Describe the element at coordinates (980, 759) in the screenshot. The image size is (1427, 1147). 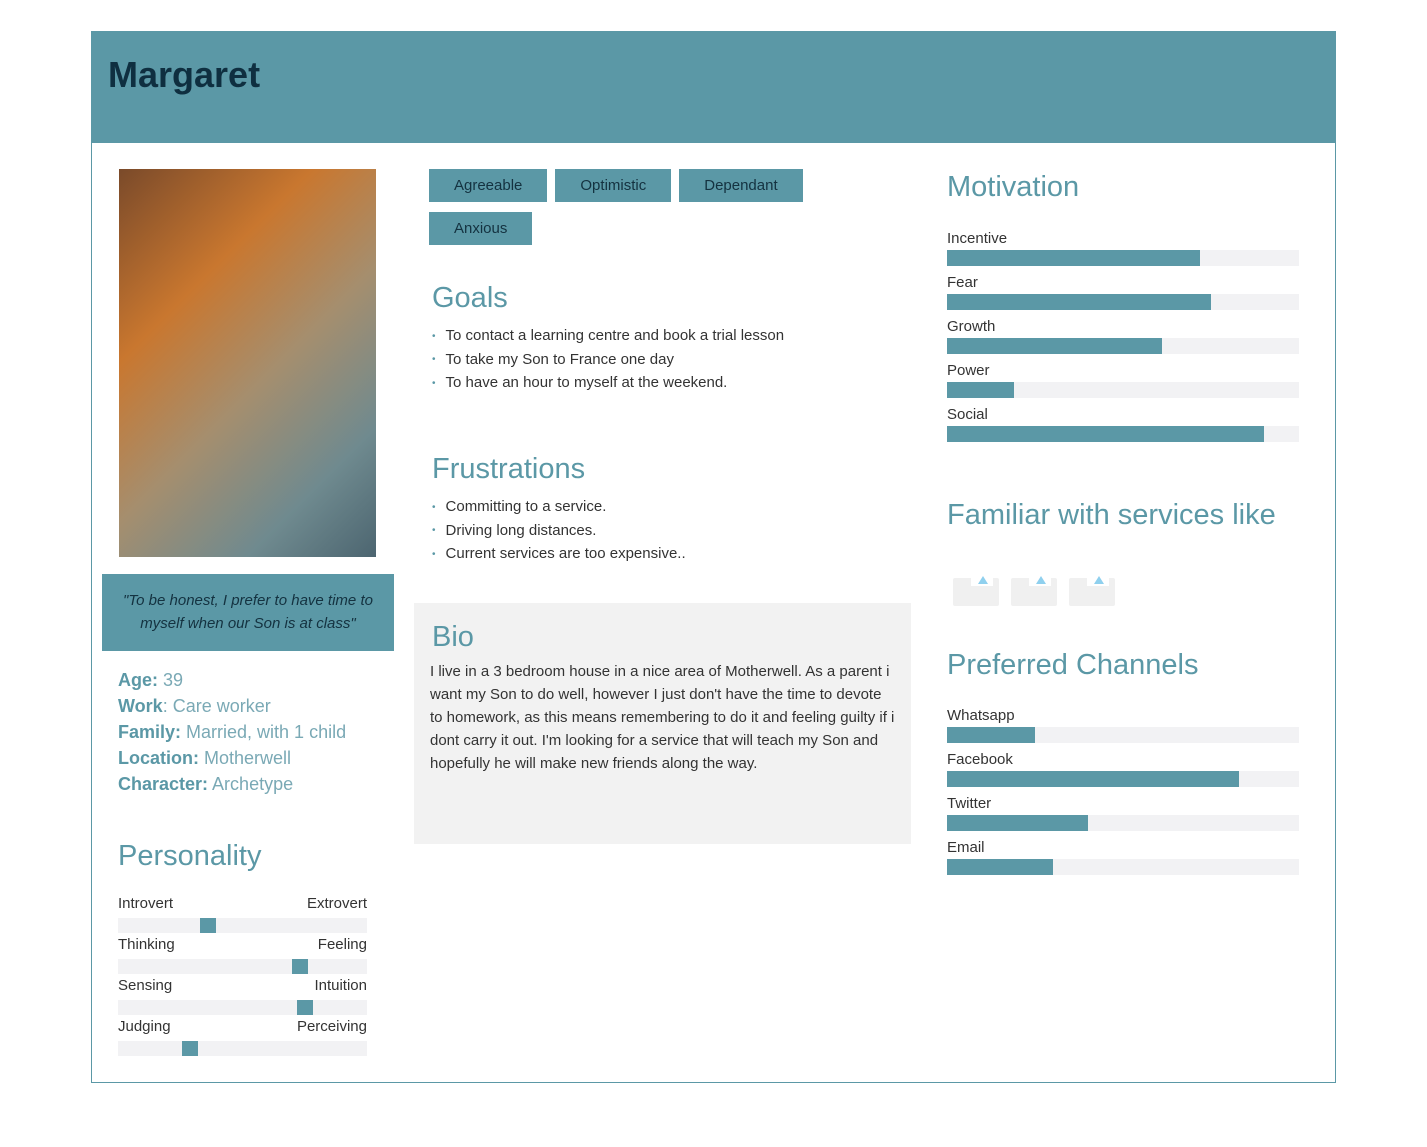
I see `bar-label: Facebook` at that location.